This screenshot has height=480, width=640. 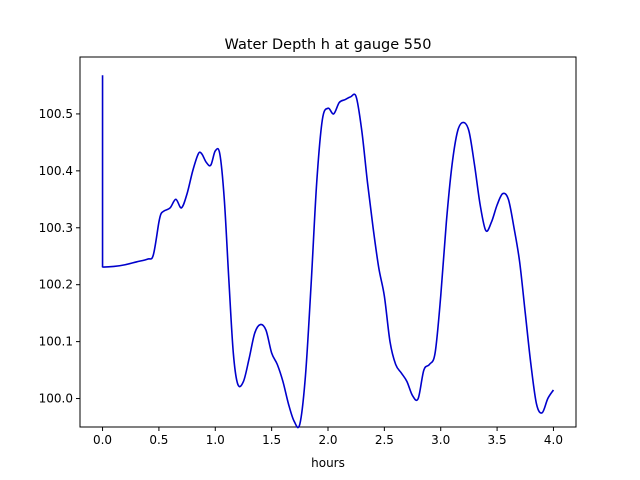 What do you see at coordinates (271, 440) in the screenshot?
I see `x-tick-label: 1.5` at bounding box center [271, 440].